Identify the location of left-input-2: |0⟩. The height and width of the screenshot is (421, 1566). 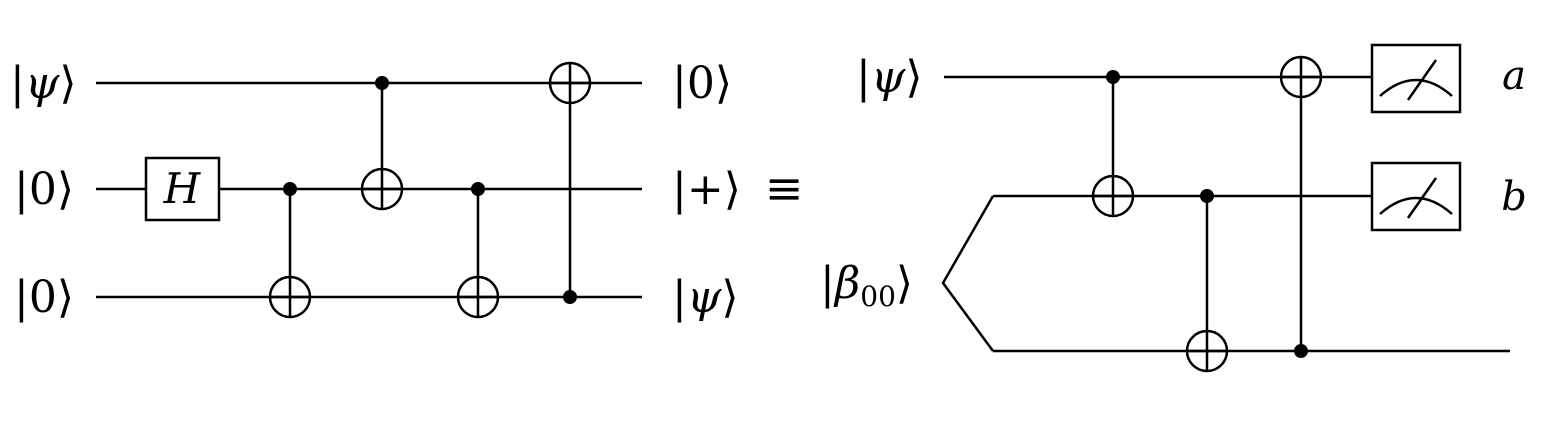
(44, 297).